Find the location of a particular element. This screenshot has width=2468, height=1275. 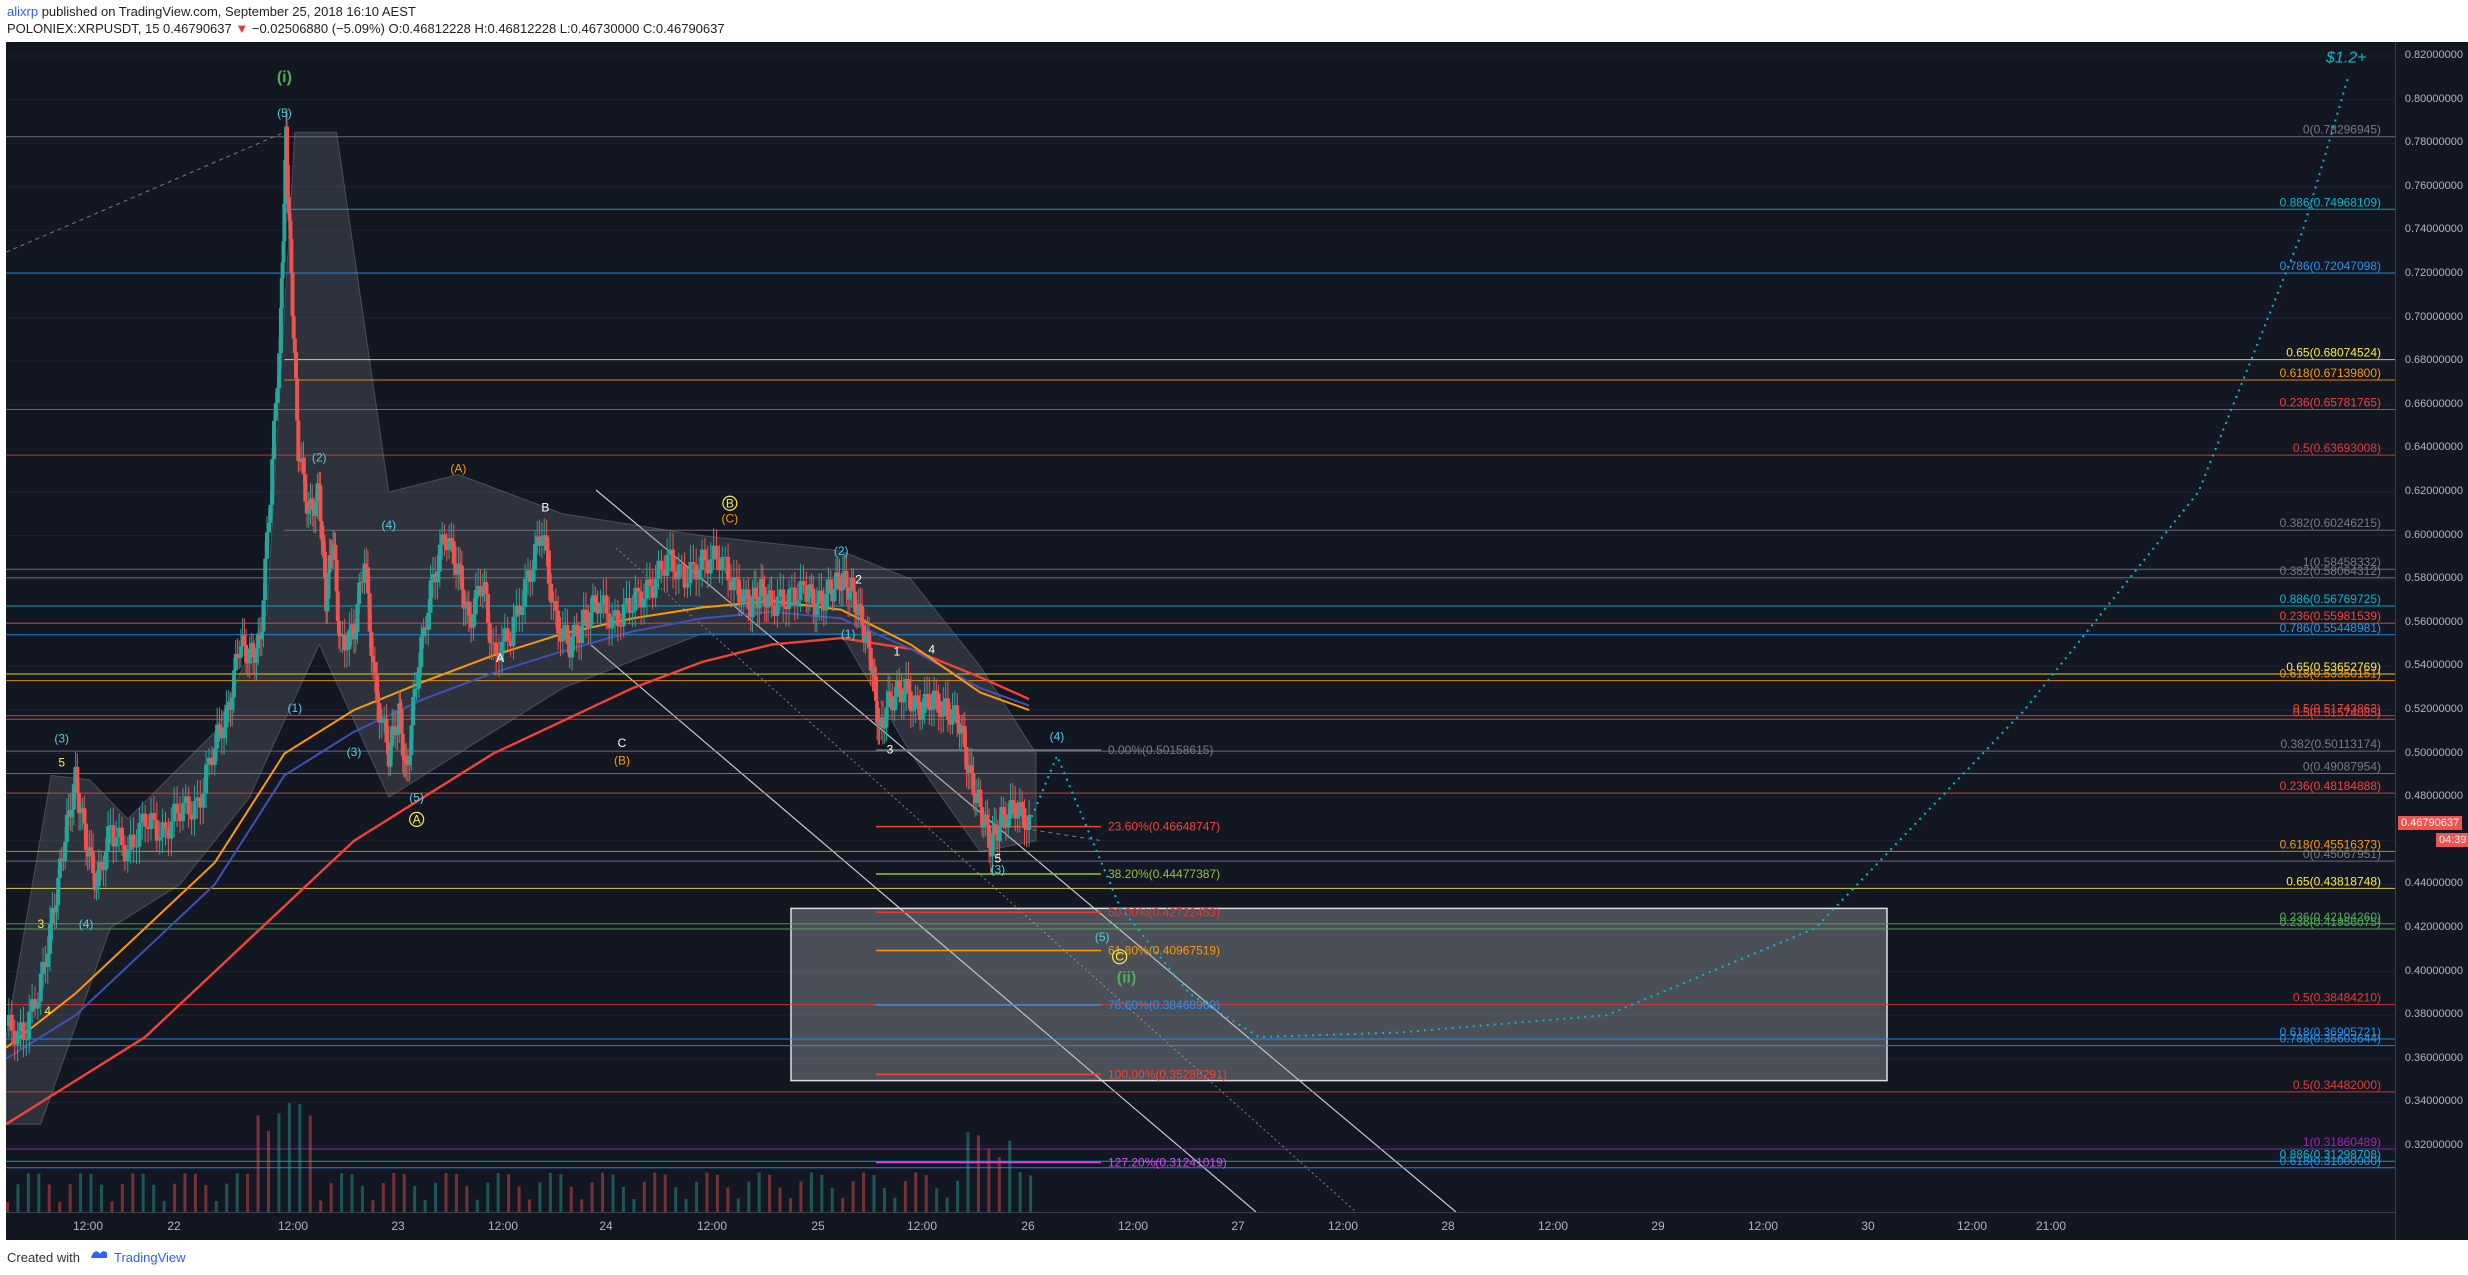

tradingview-brand: TradingView is located at coordinates (150, 1257).